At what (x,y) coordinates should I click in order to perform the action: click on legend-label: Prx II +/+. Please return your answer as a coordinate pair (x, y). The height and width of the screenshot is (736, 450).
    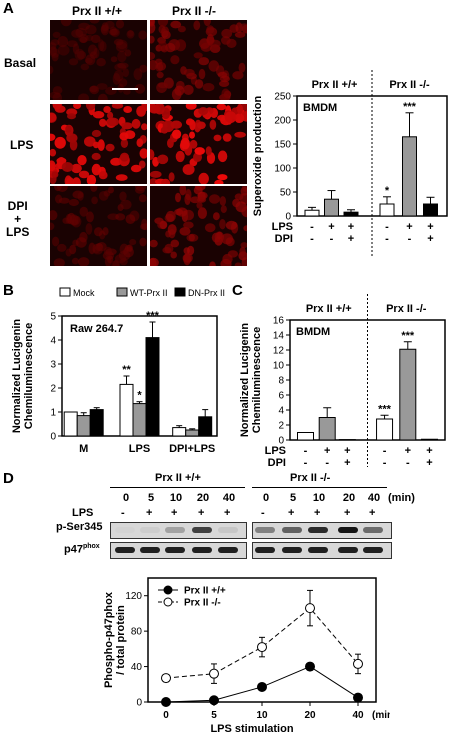
    Looking at the image, I should click on (205, 591).